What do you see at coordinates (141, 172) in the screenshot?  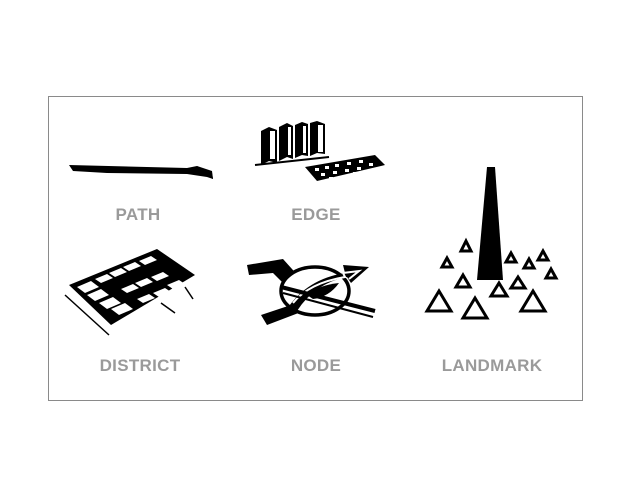 I see `path-icon` at bounding box center [141, 172].